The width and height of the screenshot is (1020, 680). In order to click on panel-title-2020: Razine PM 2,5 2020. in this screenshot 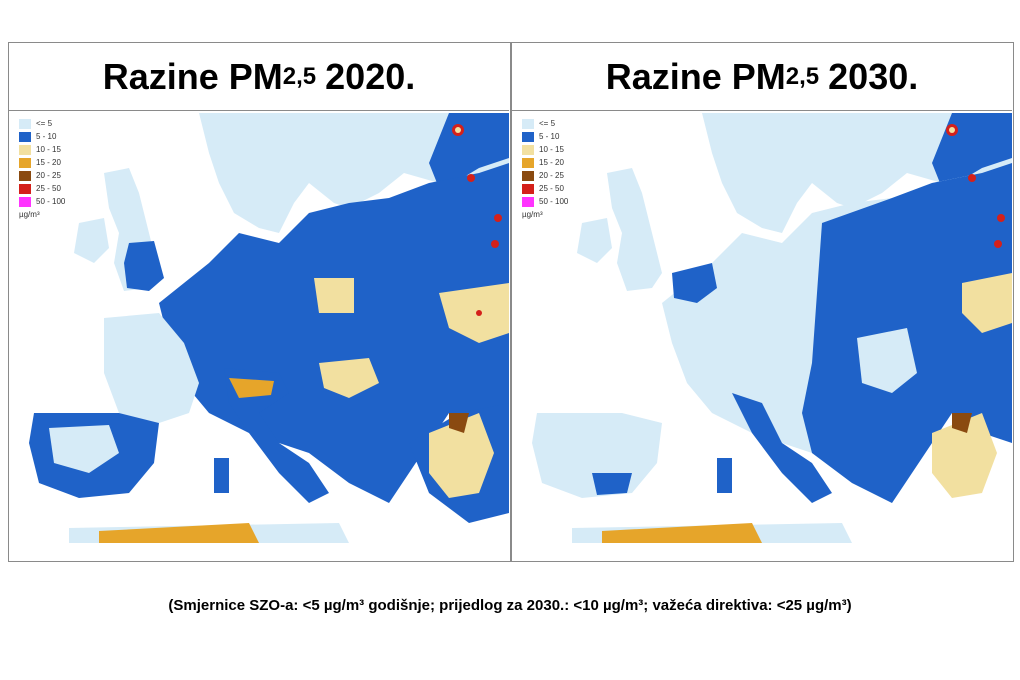, I will do `click(259, 77)`.